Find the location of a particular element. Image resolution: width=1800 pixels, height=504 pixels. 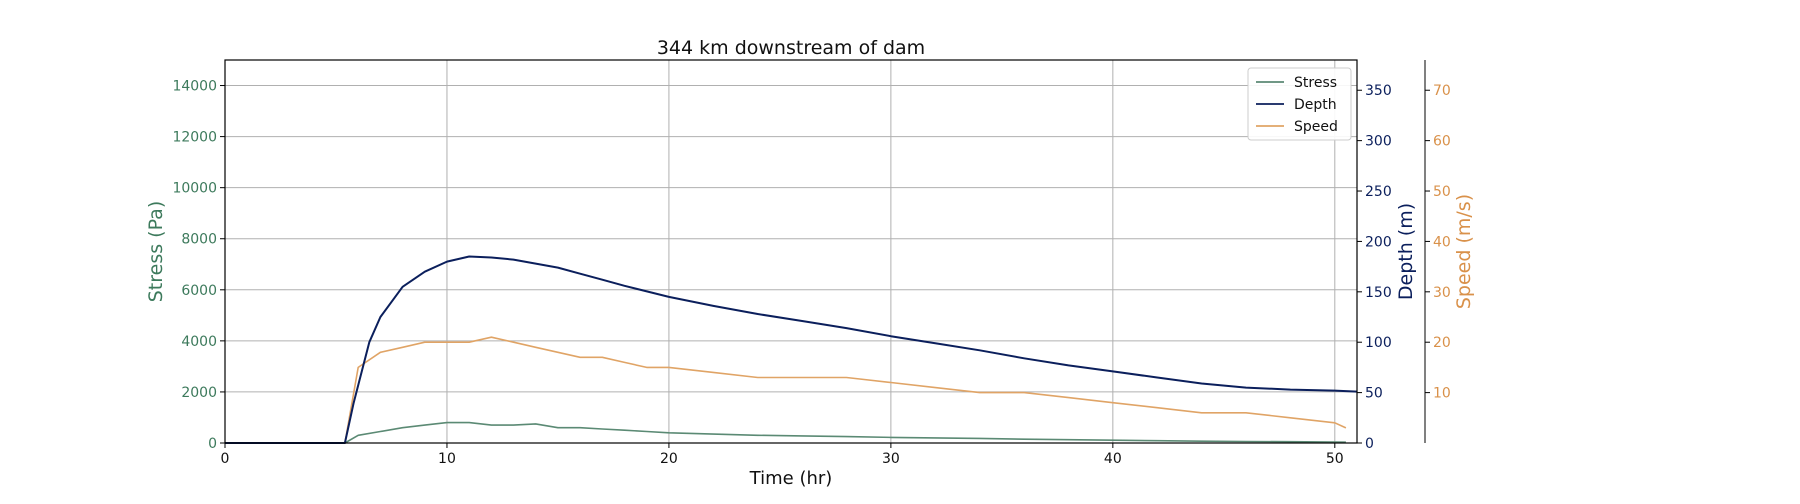

stress-axis-tick-label: 2000 is located at coordinates (199, 393).